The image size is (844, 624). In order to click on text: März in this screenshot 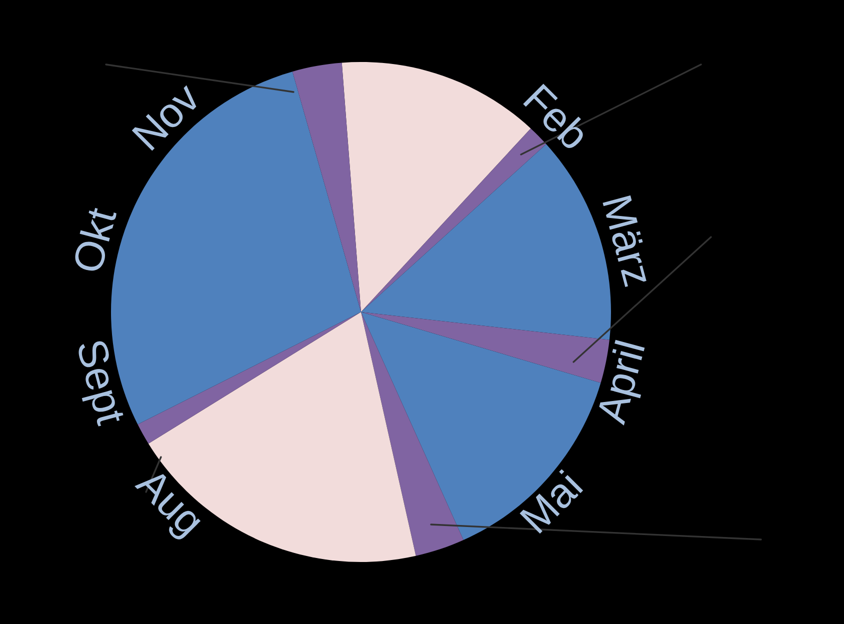, I will do `click(627, 241)`.